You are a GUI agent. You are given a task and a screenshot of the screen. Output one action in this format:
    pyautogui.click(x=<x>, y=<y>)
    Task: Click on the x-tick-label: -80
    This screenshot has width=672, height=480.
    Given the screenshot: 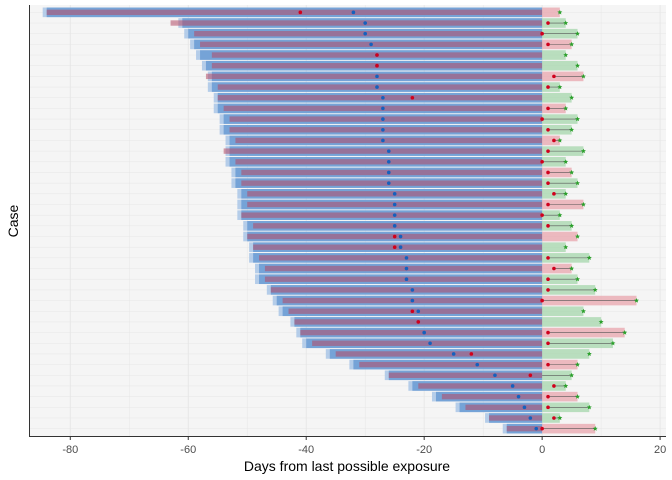 What is the action you would take?
    pyautogui.click(x=70, y=450)
    